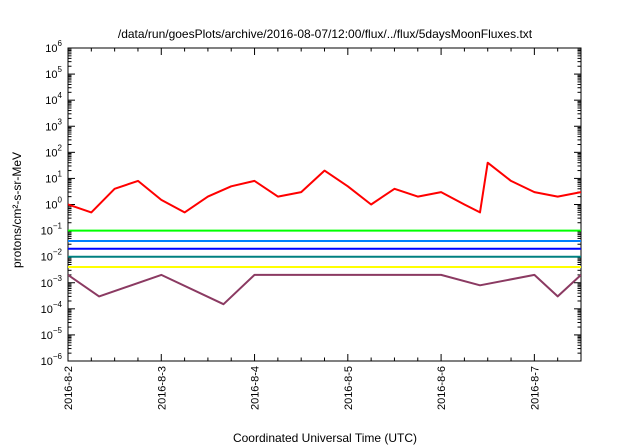 This screenshot has width=640, height=448. Describe the element at coordinates (52, 230) in the screenshot. I see `y-tick-label: 10⁻¹` at that location.